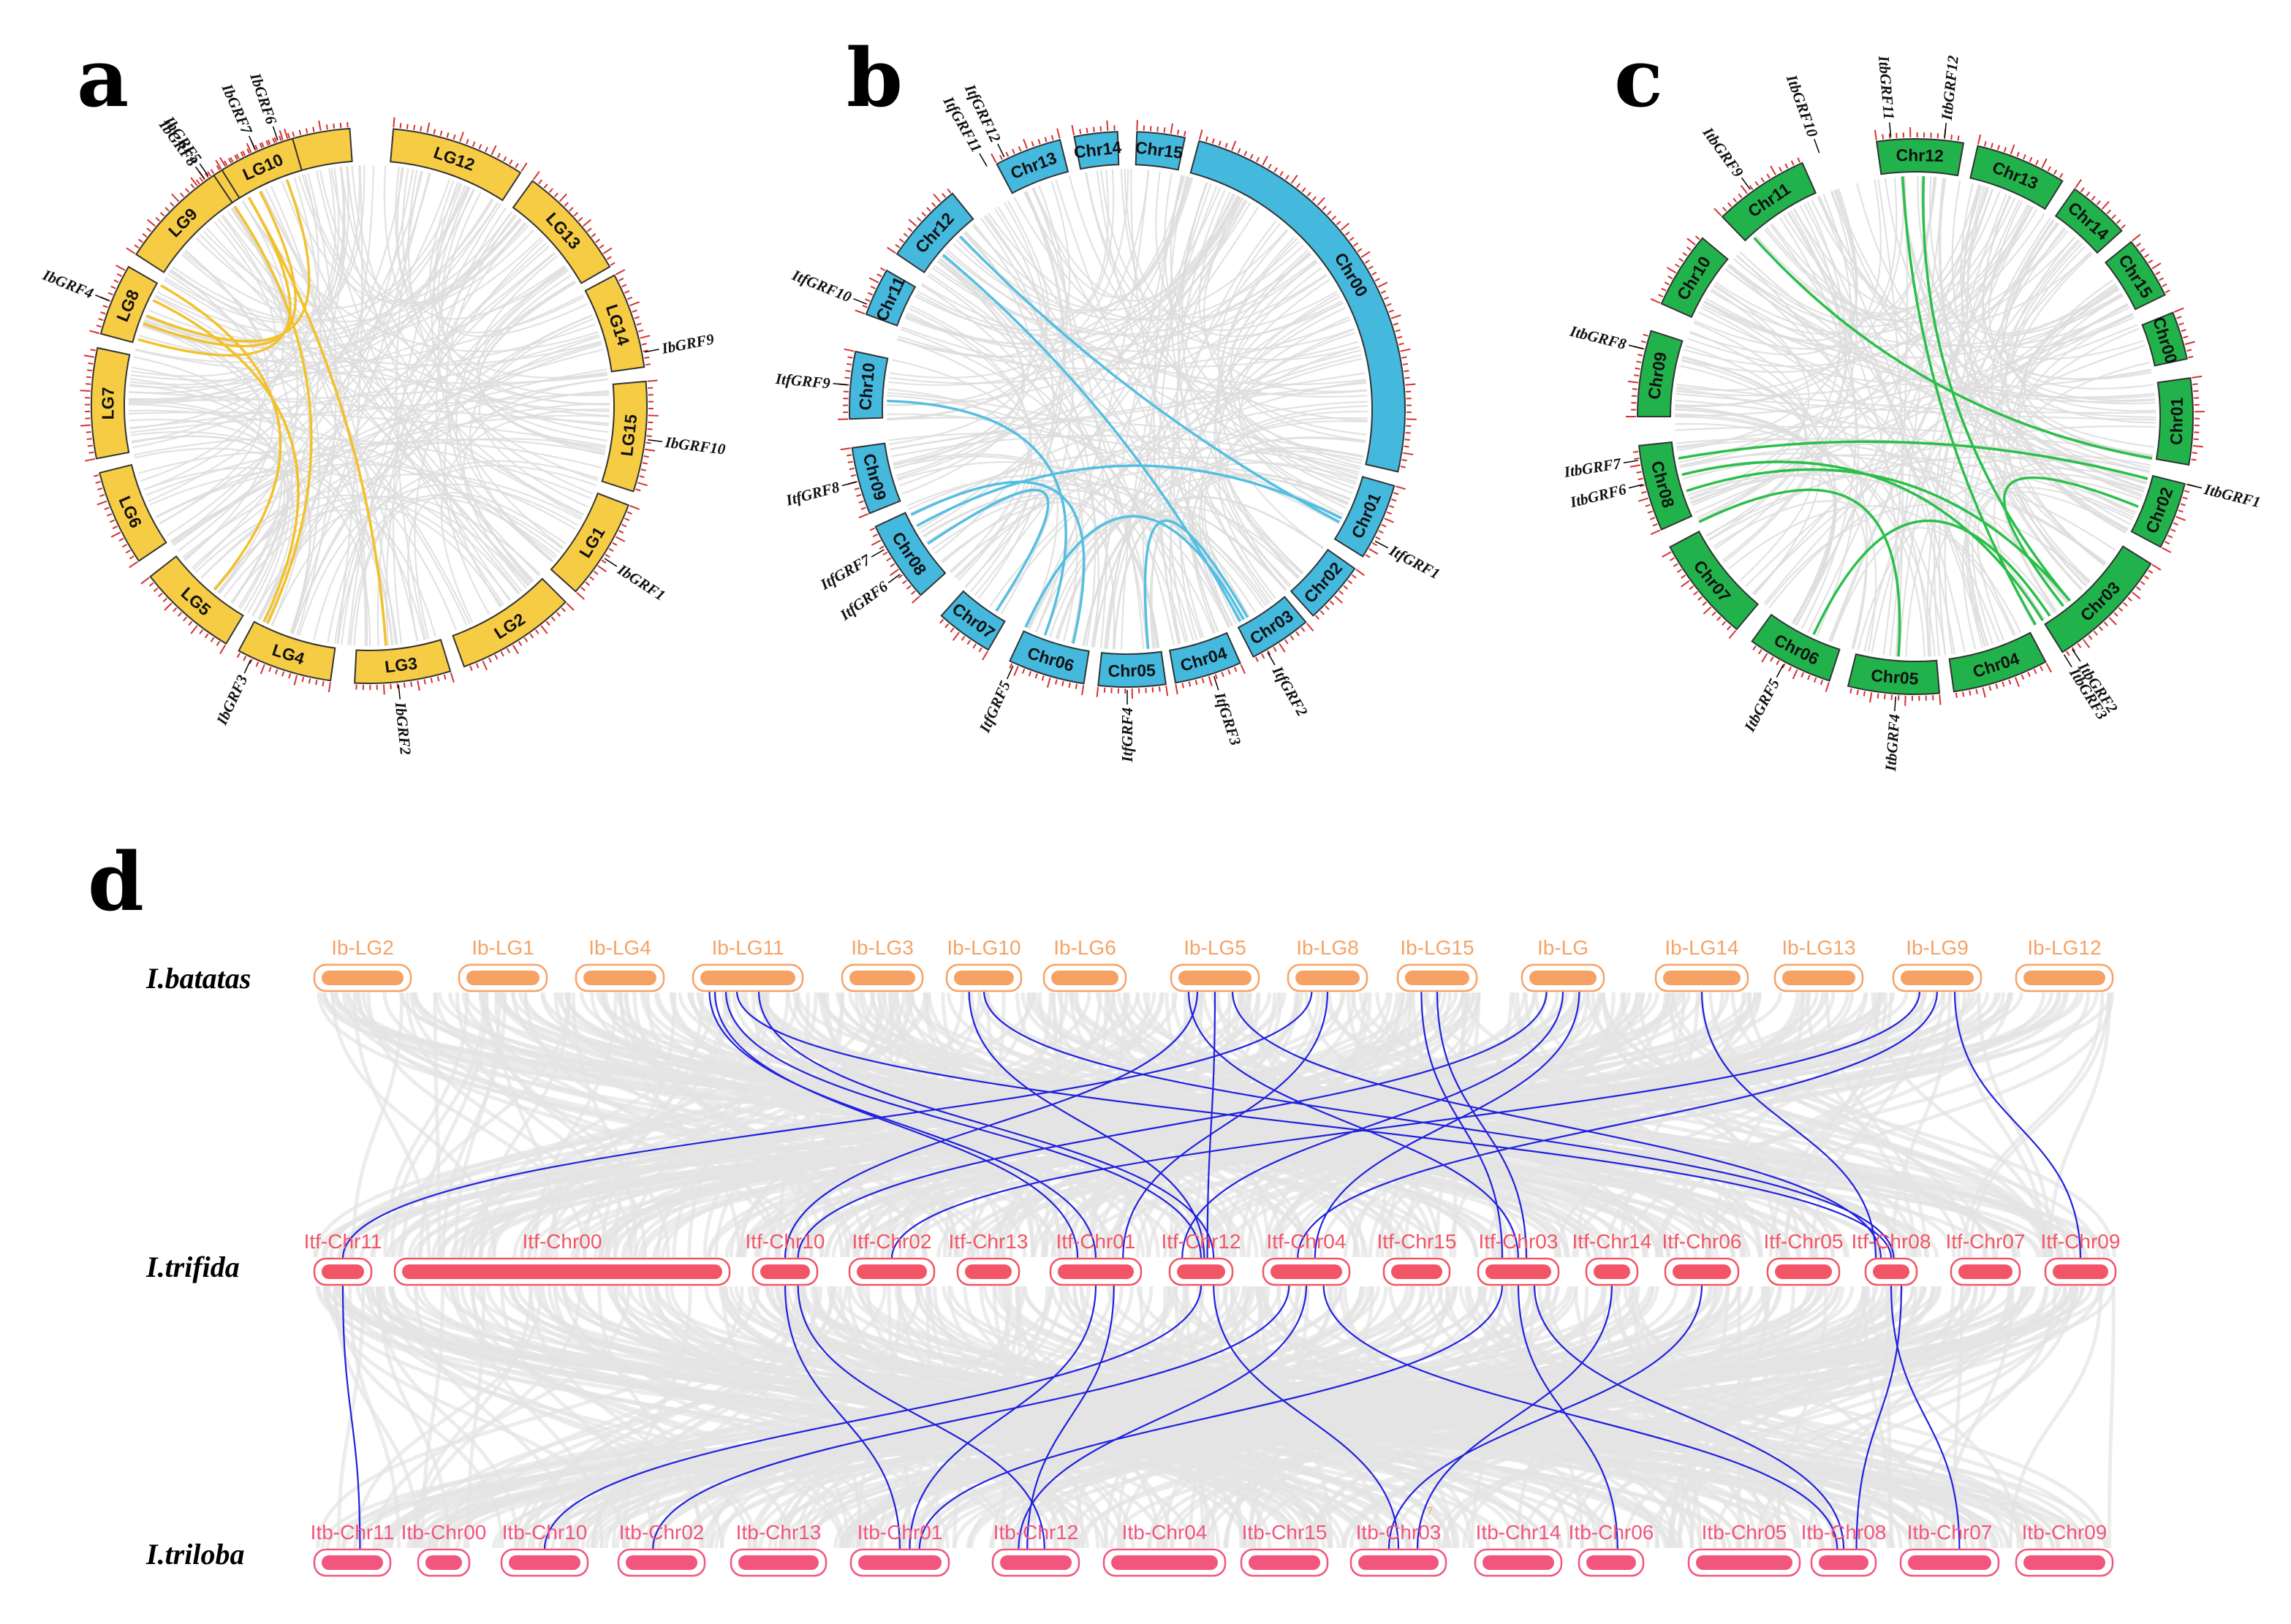 This screenshot has height=1624, width=2291. Describe the element at coordinates (2064, 947) in the screenshot. I see `bar-label-ib-lg12: Ib-LG12` at that location.